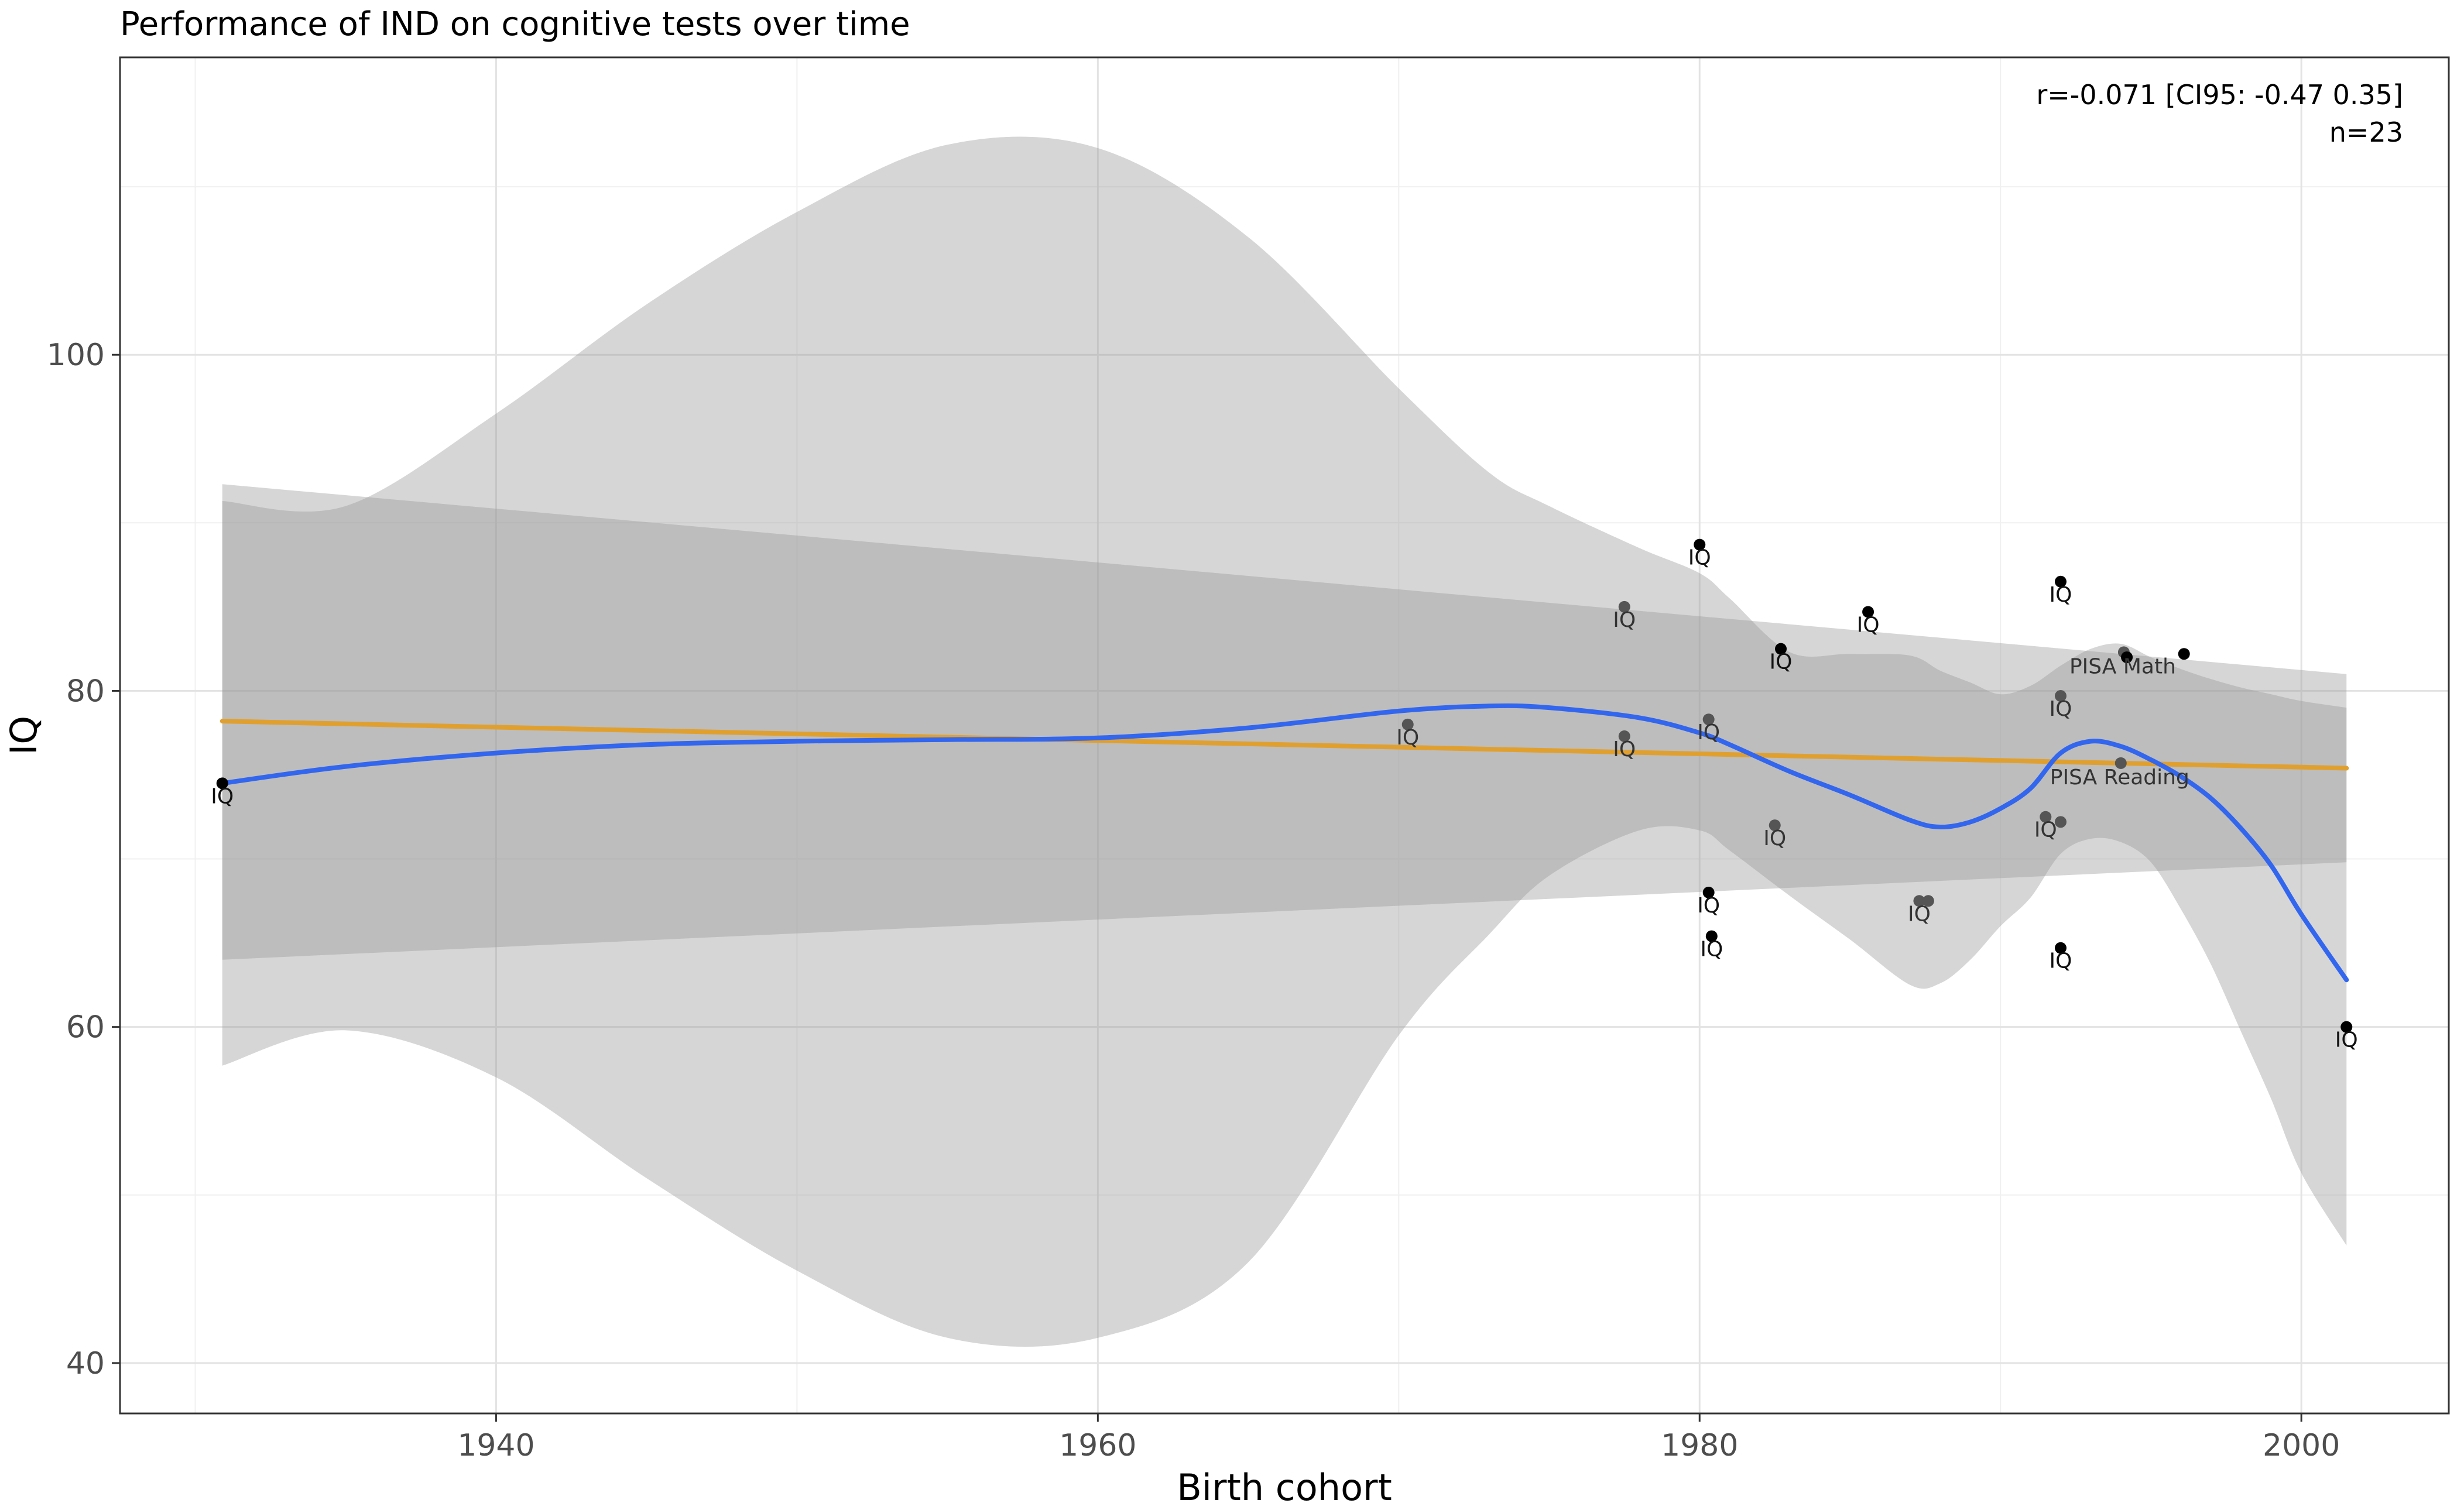  I want to click on y-tick-label: 100, so click(76, 355).